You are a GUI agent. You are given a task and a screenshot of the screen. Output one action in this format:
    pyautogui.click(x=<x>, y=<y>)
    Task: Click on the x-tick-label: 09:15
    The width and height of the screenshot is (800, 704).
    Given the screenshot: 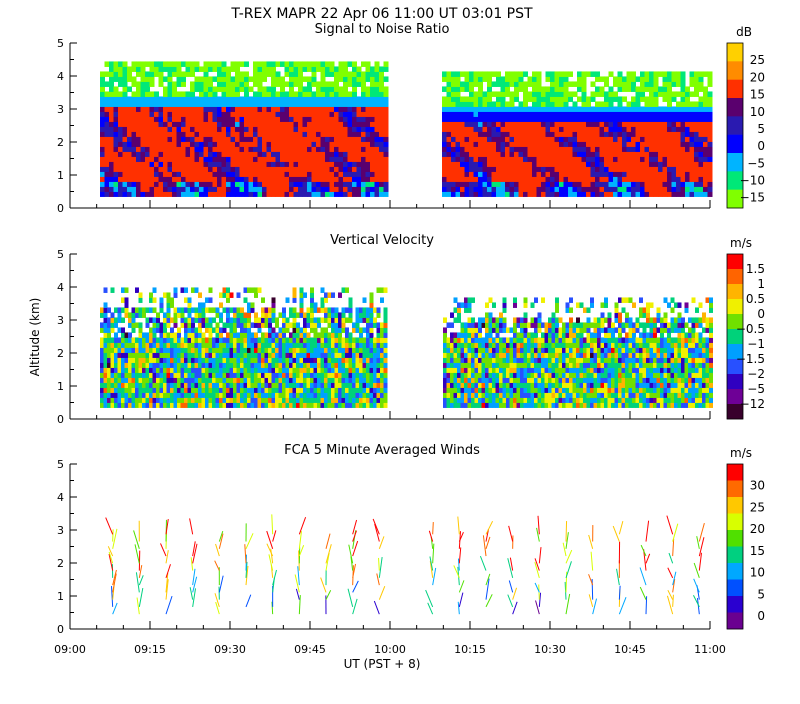 What is the action you would take?
    pyautogui.click(x=150, y=649)
    